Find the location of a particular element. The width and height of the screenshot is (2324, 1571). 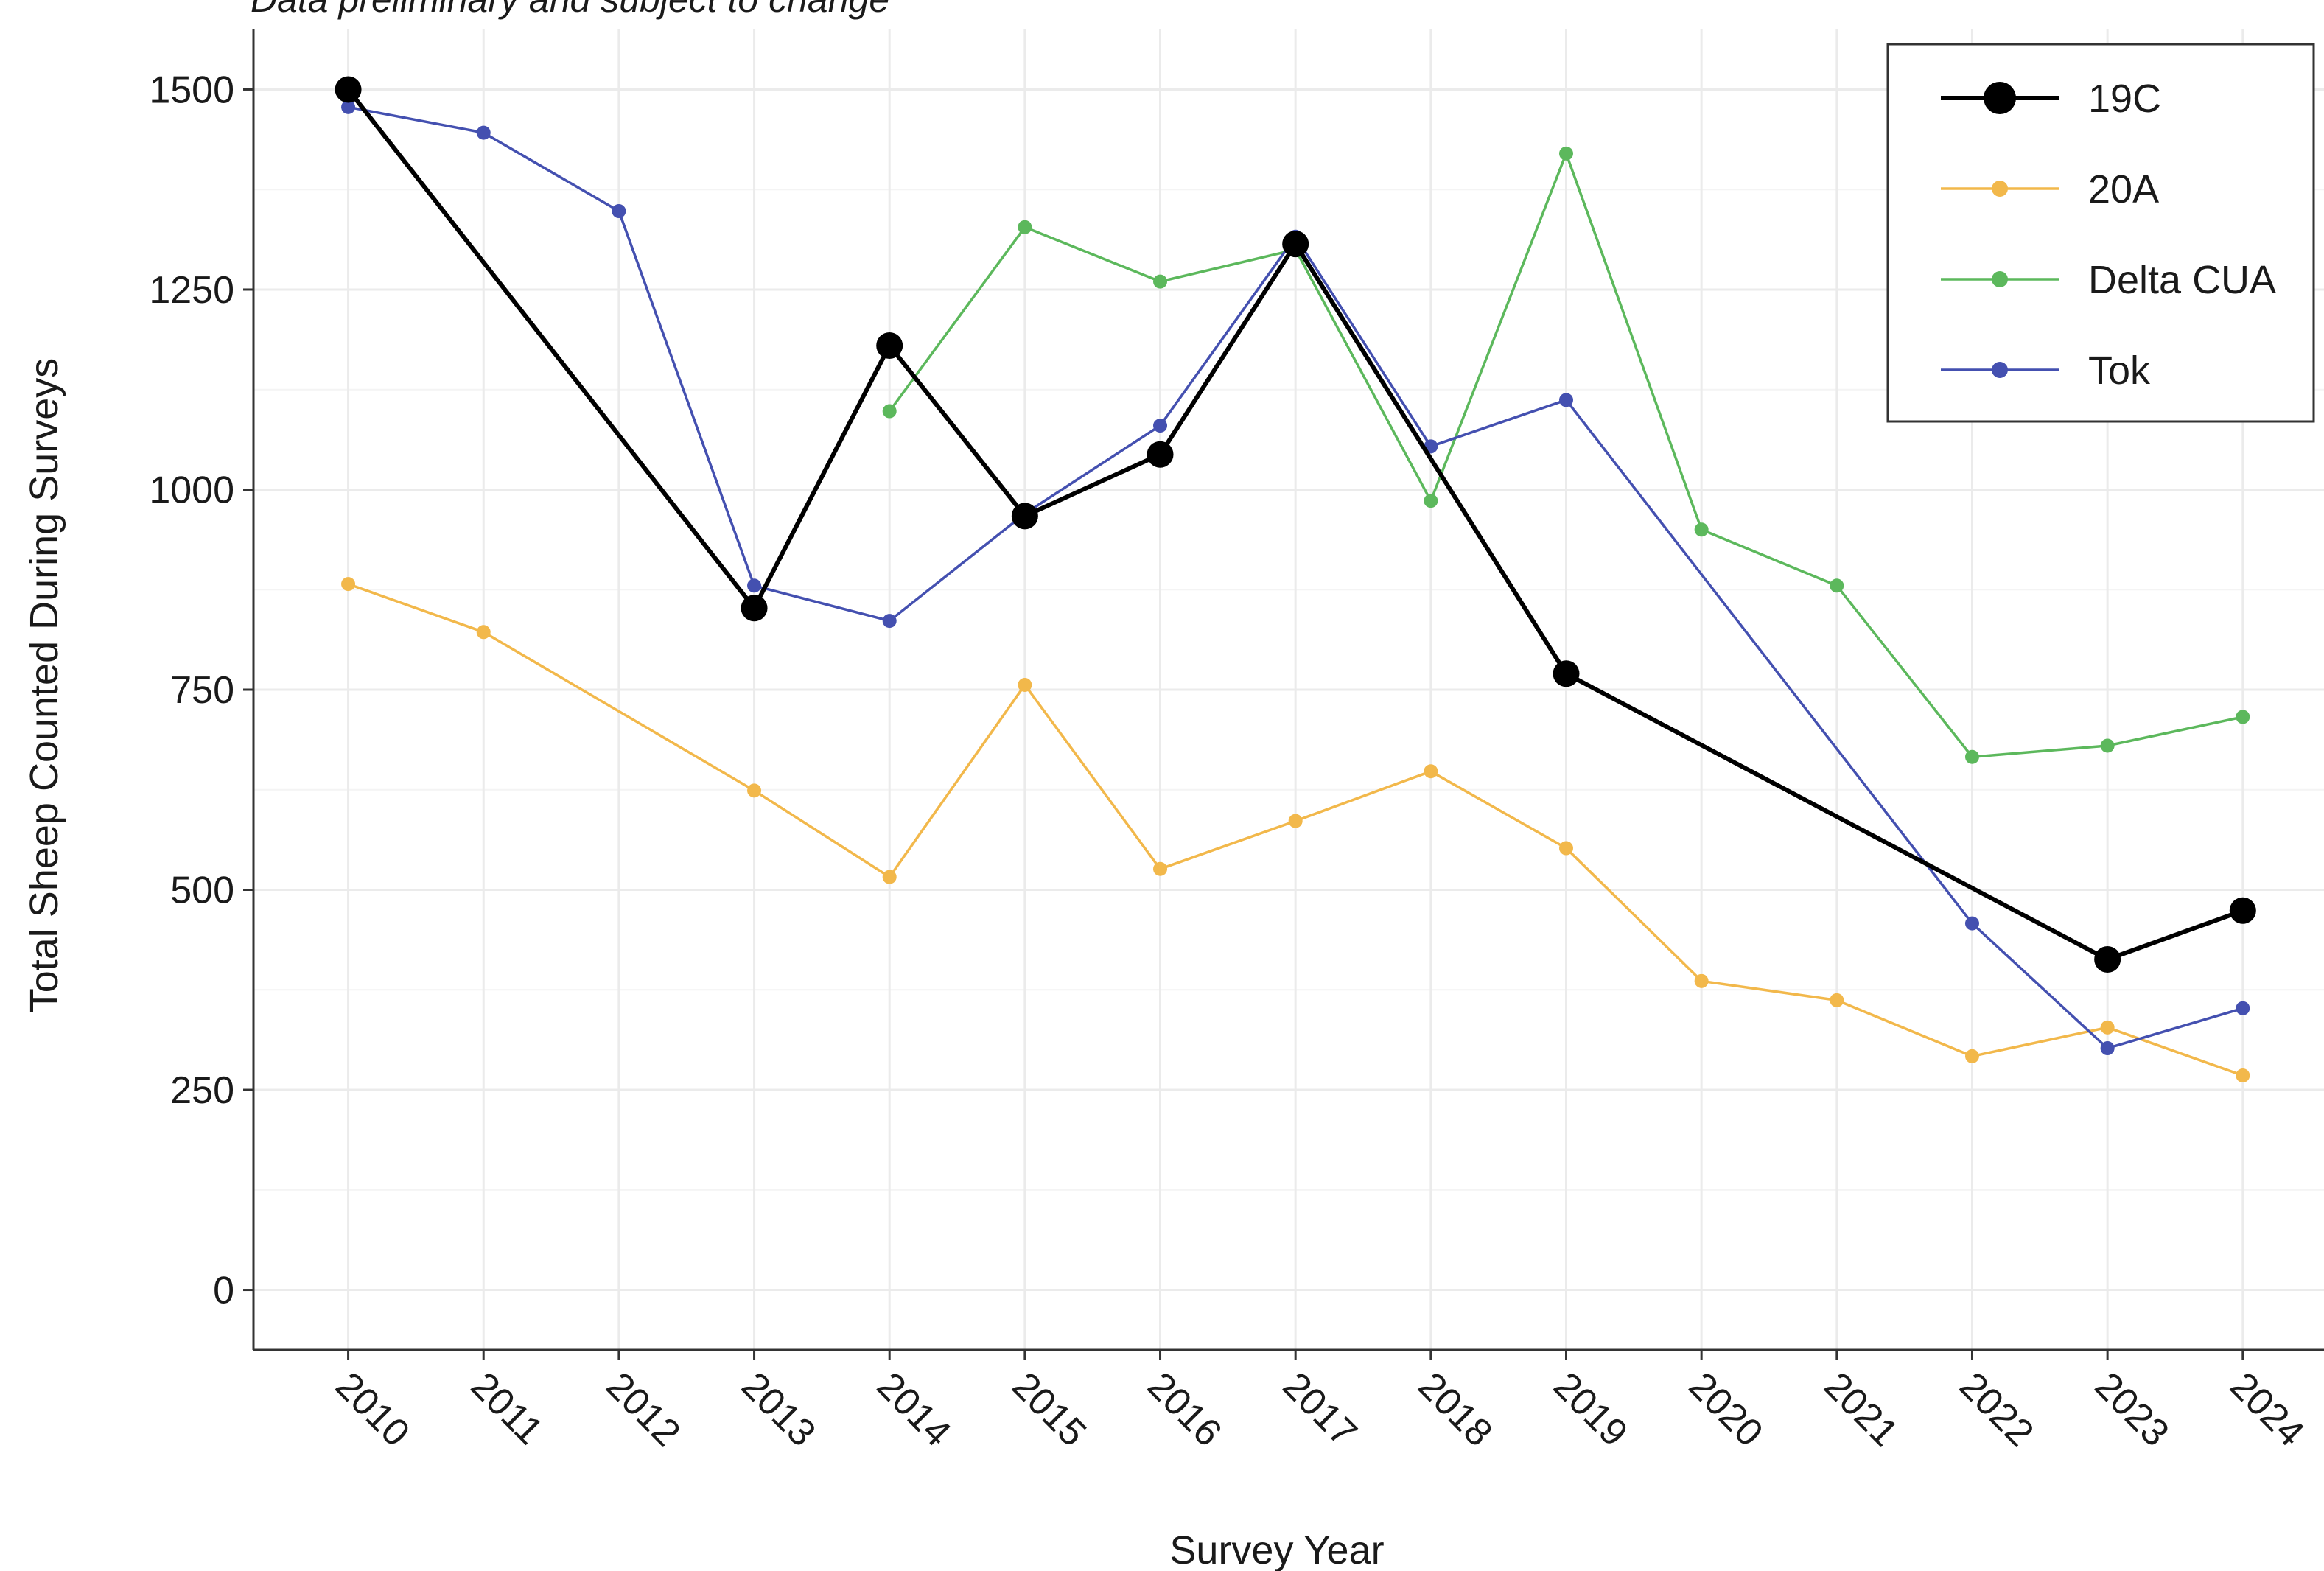

y-axis-ticks: 0 250 500 750 1000 1250 1500 is located at coordinates (201, 690).